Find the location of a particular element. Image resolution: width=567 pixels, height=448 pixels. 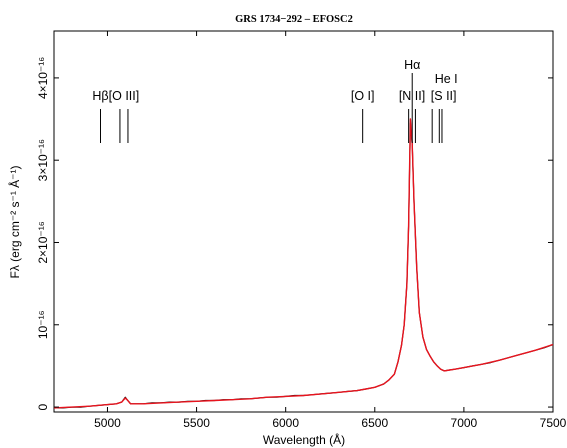

x-tick-label: 5000 is located at coordinates (107, 423).